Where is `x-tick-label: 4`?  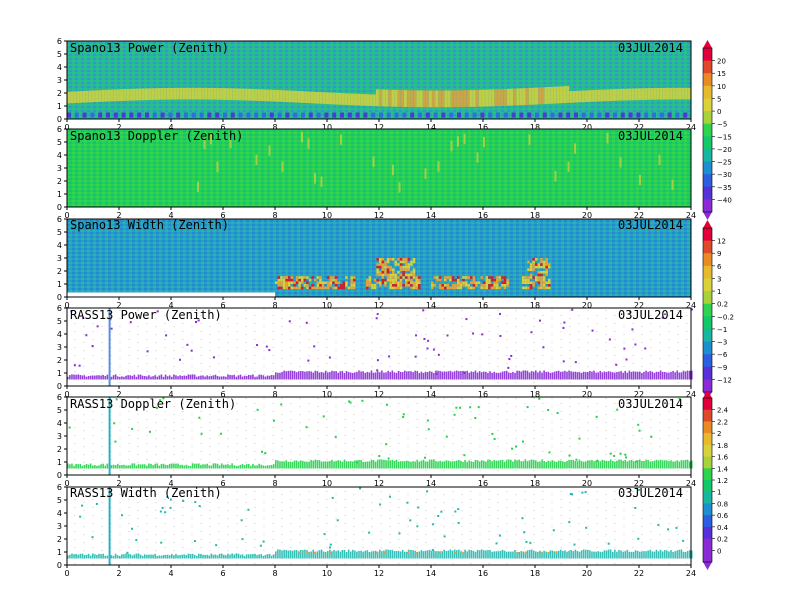
x-tick-label: 4 is located at coordinates (170, 127).